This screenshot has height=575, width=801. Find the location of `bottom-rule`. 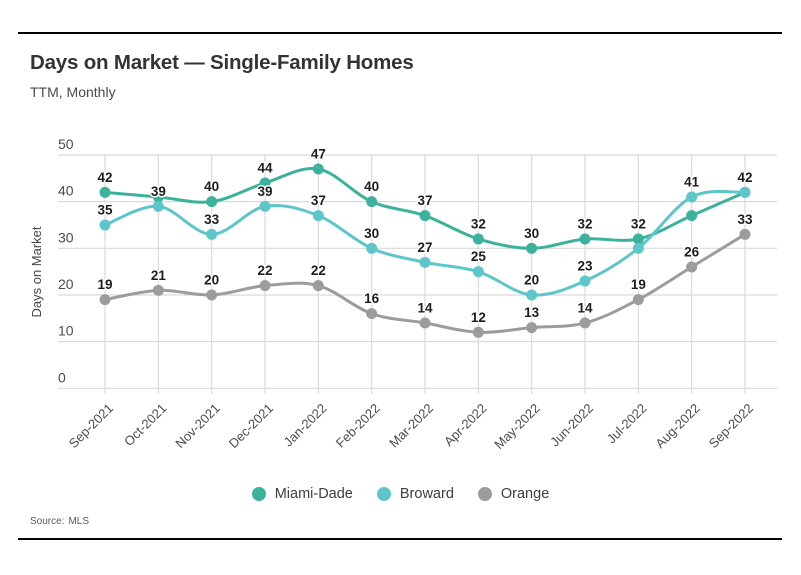

bottom-rule is located at coordinates (400, 539).